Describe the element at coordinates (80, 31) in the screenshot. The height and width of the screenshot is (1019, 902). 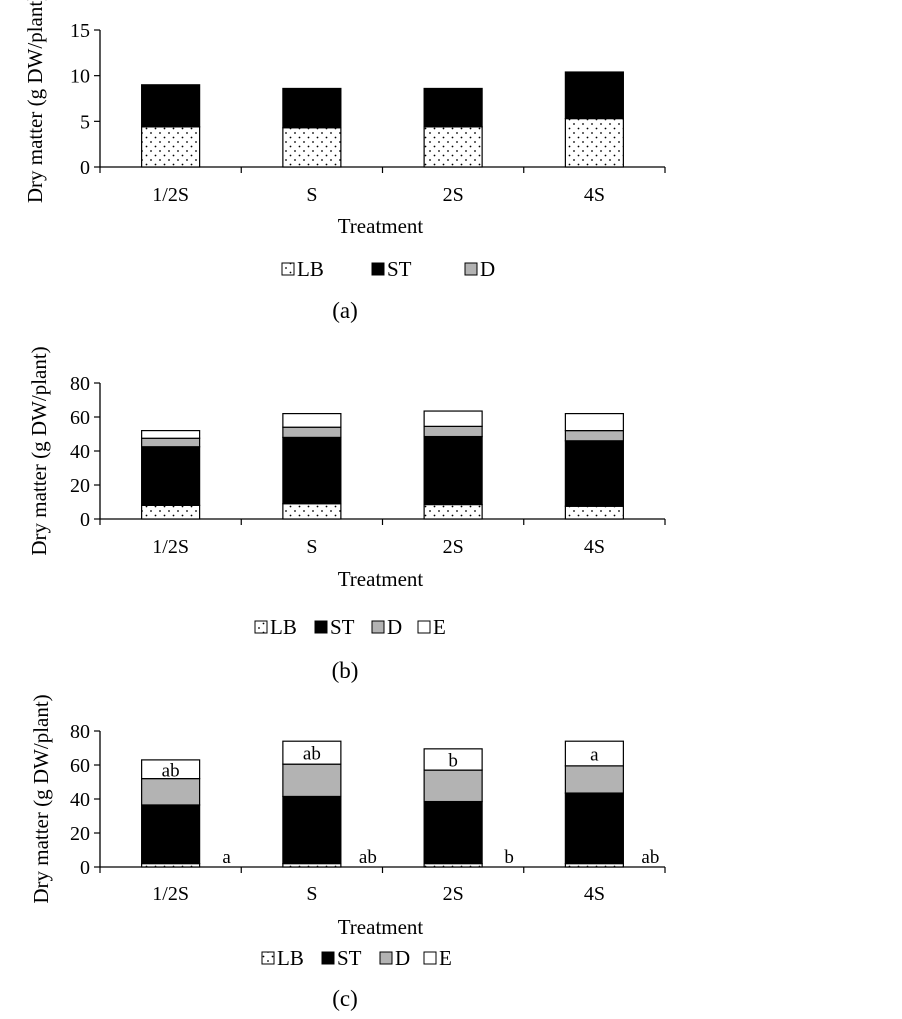
I see `y-tick-label: 15` at that location.